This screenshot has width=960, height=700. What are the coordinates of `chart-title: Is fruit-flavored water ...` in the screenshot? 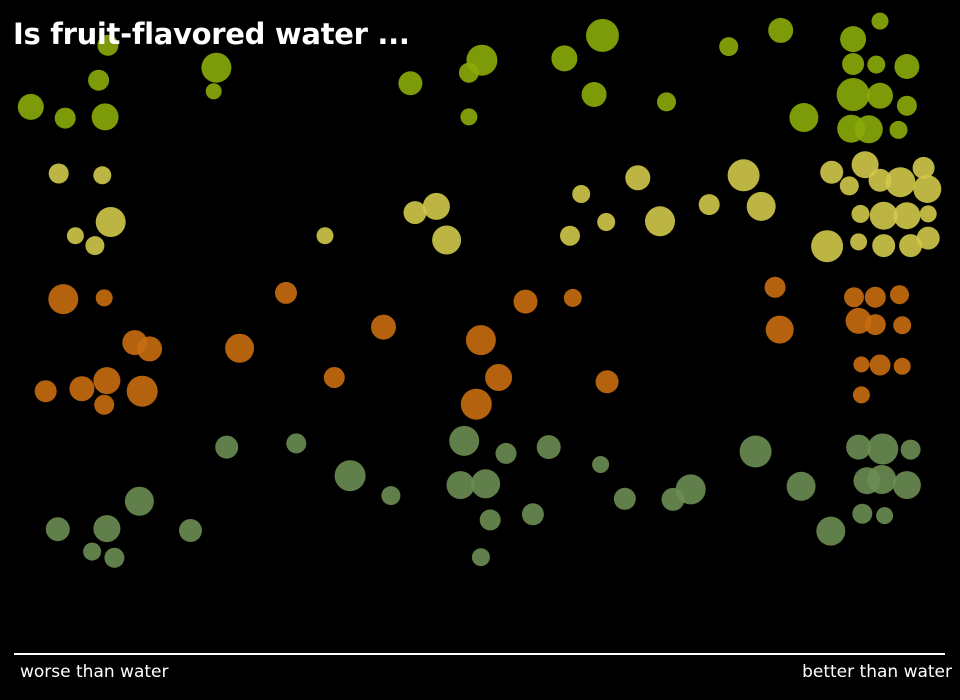 It's located at (211, 34).